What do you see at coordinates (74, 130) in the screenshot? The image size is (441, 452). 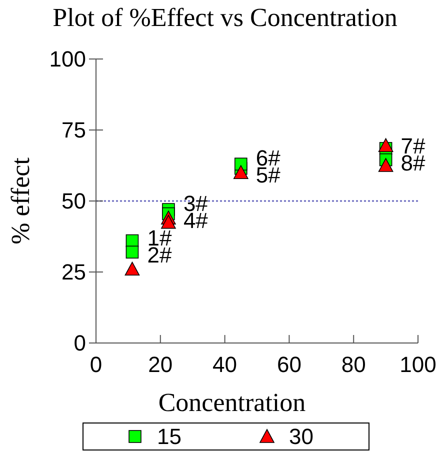 I see `y-tick-label: 75` at bounding box center [74, 130].